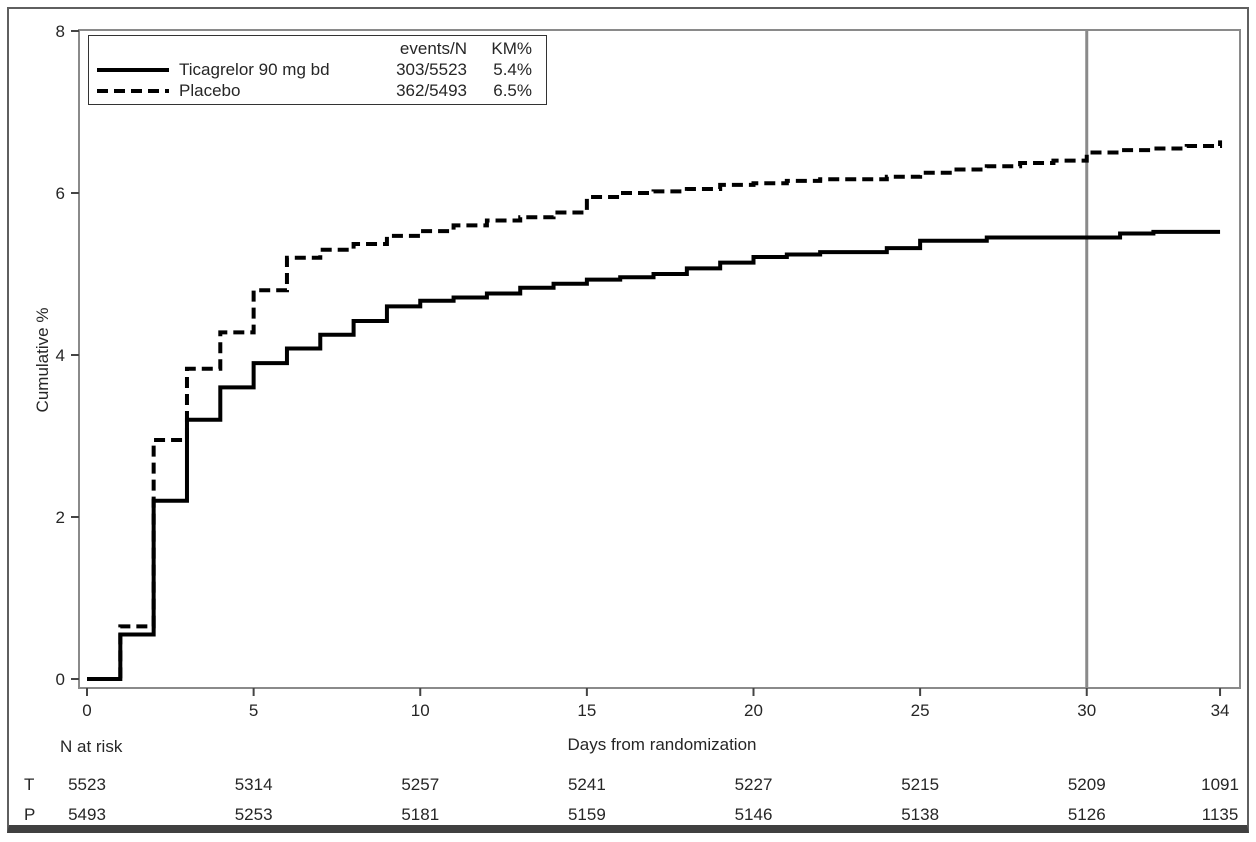 The height and width of the screenshot is (842, 1256). What do you see at coordinates (1086, 784) in the screenshot?
I see `risk-value-T-day30: 5209` at bounding box center [1086, 784].